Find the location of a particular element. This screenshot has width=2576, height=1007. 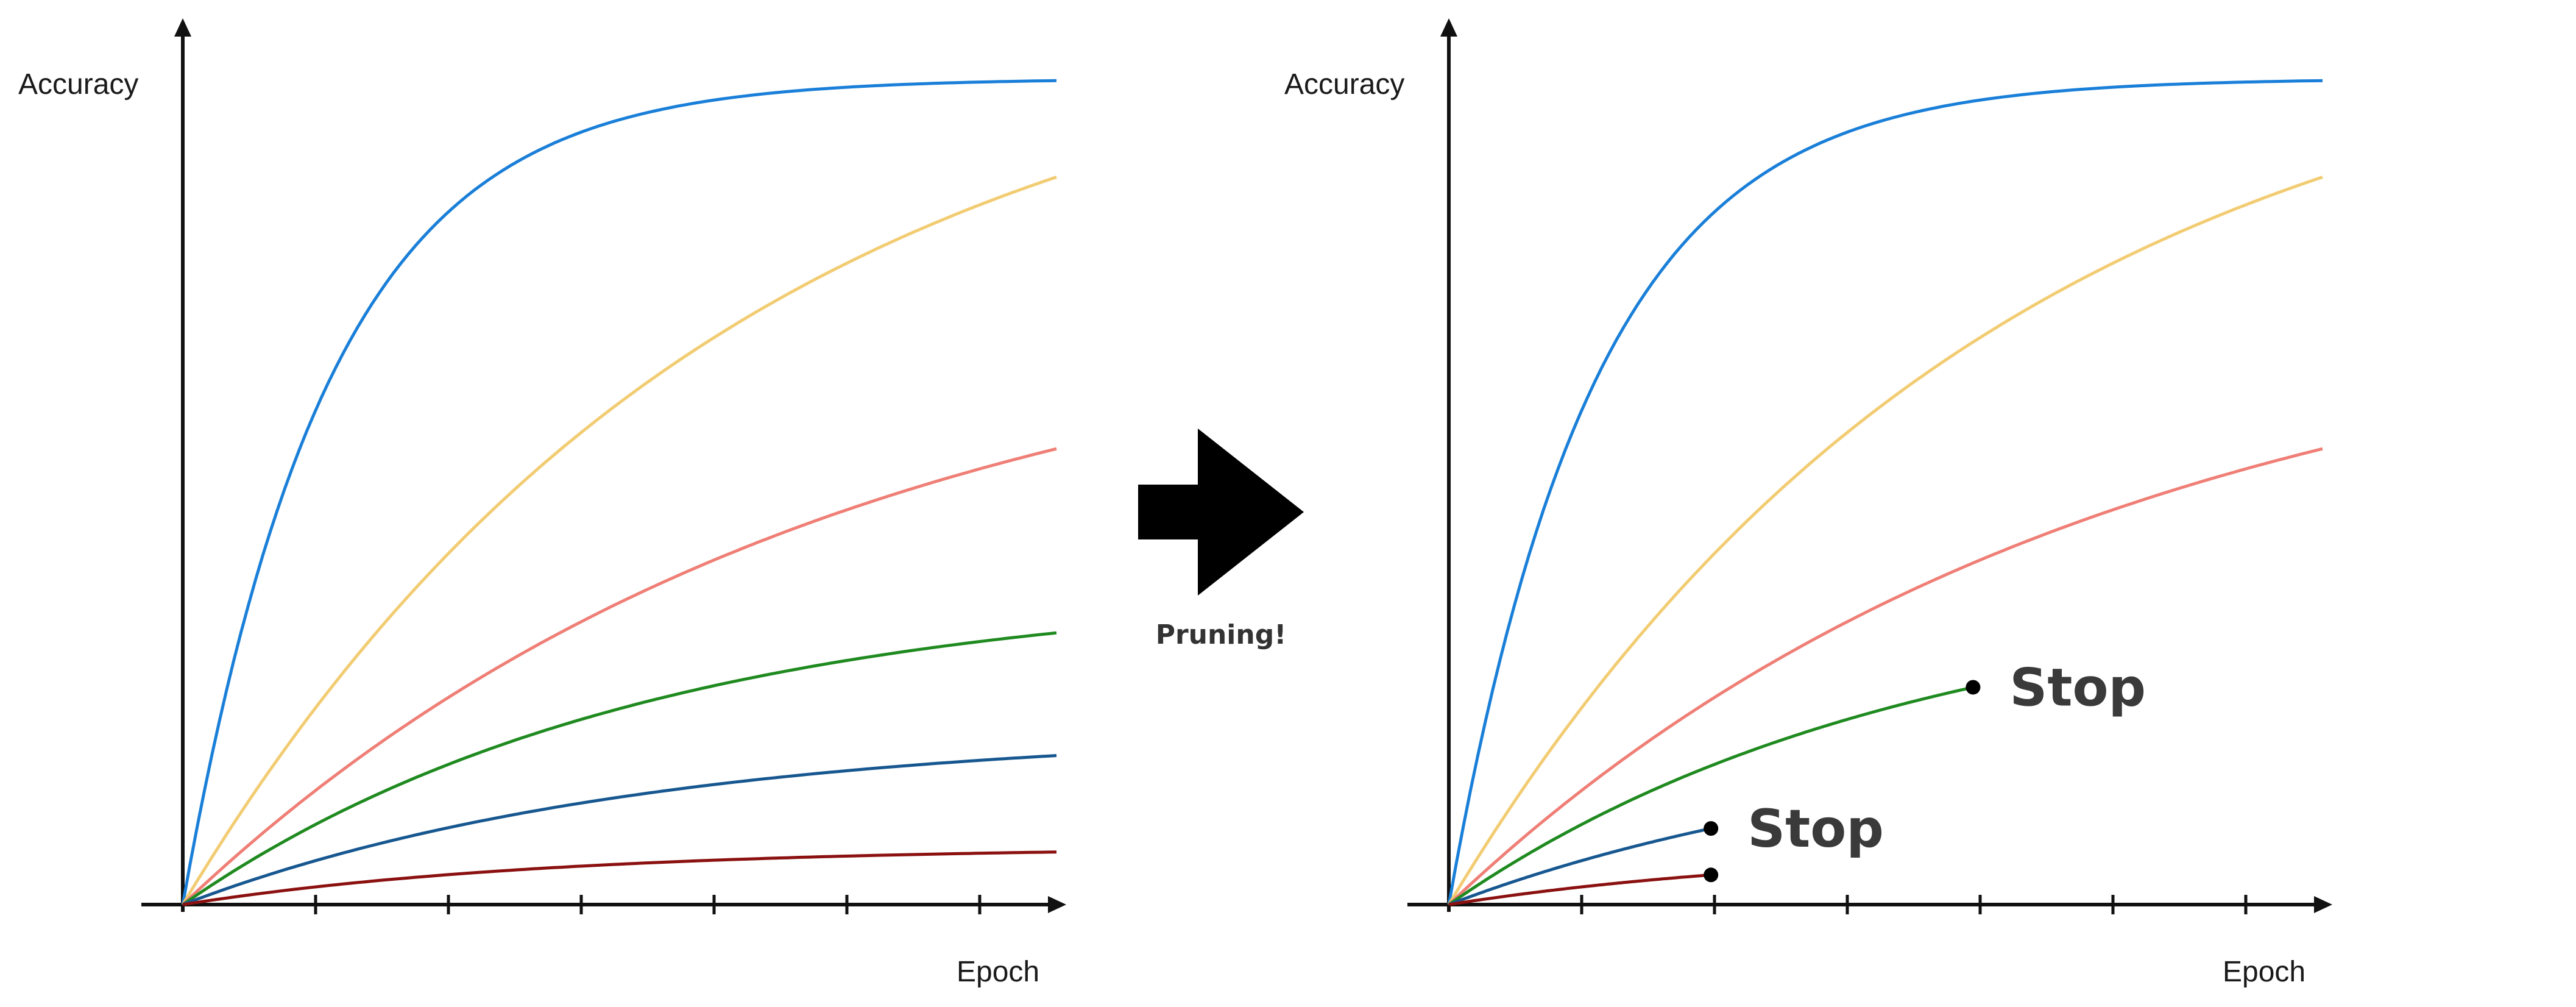

pruning-arrow: Pruning! is located at coordinates (1221, 539).